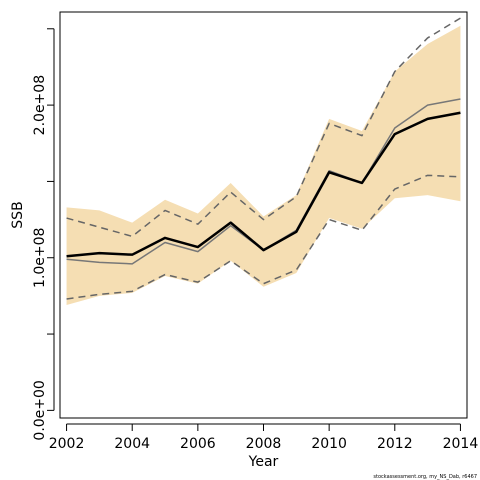 The height and width of the screenshot is (480, 480). I want to click on x-tick-label: 2014, so click(461, 444).